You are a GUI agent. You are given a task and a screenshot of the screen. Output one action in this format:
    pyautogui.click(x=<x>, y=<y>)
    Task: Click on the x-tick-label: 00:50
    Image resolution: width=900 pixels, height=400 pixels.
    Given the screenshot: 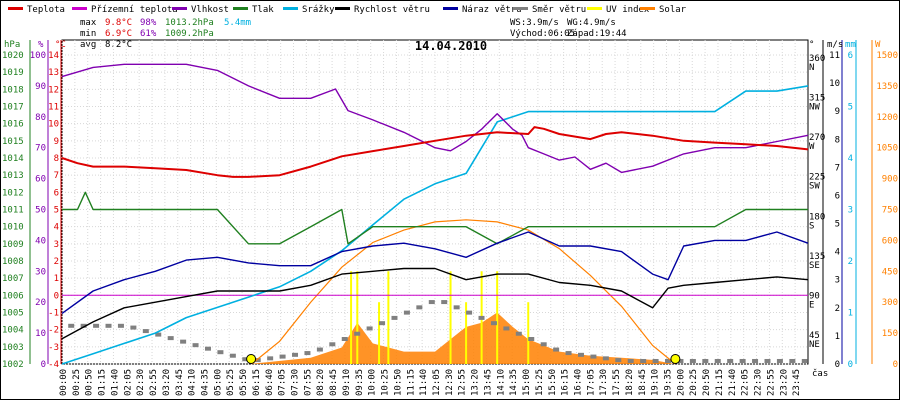 What is the action you would take?
    pyautogui.click(x=90, y=382)
    